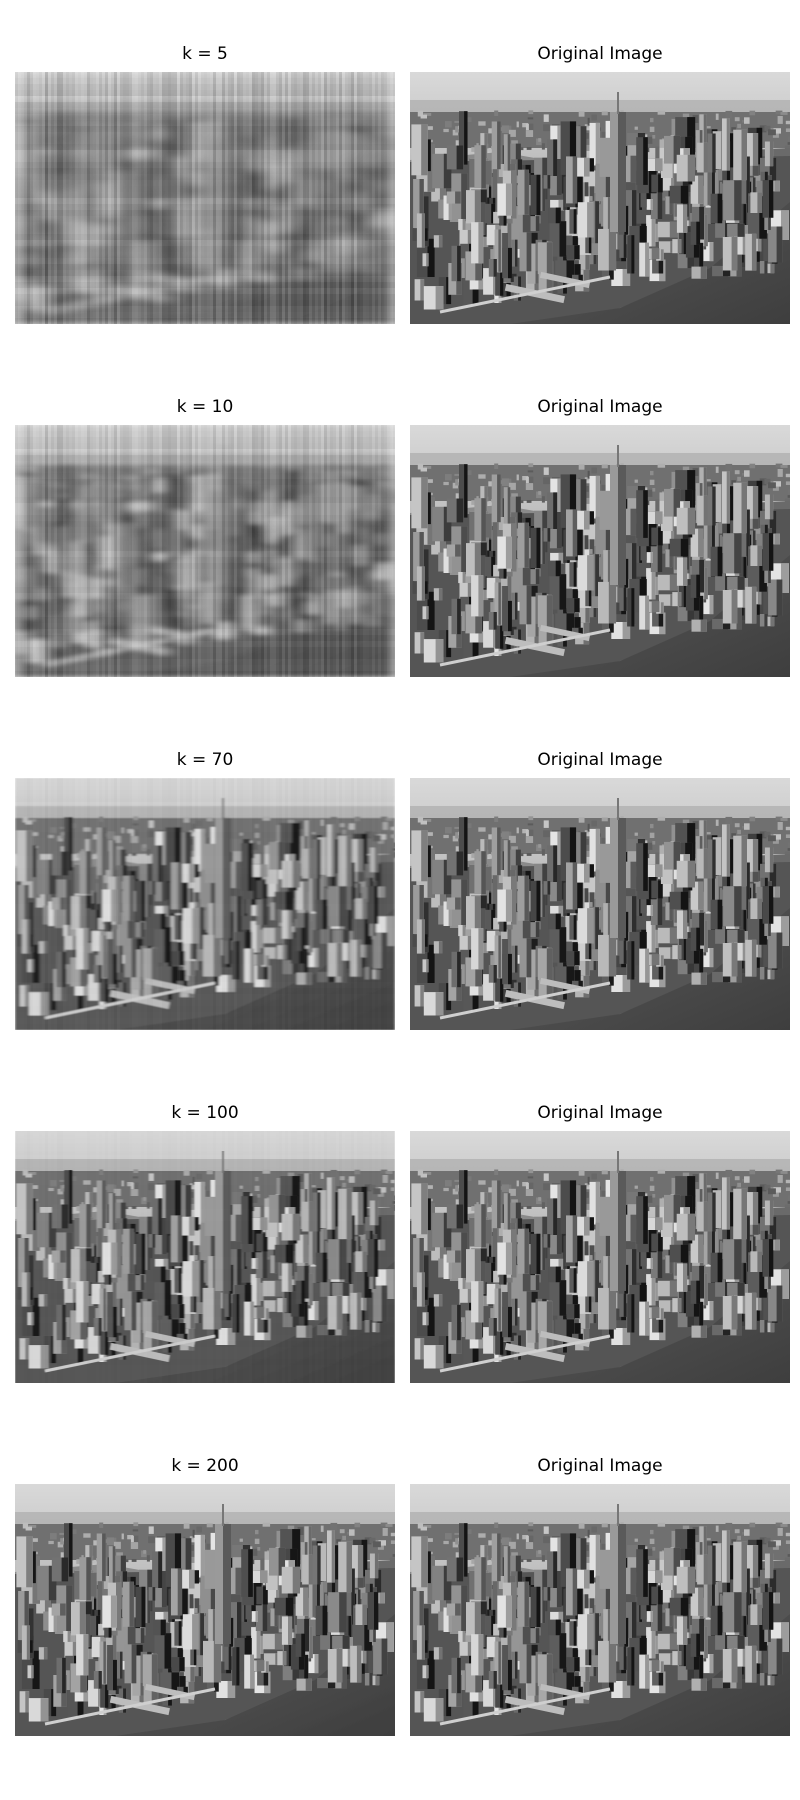 This screenshot has width=800, height=1800. I want to click on reconstruction-title: k = 100, so click(205, 1113).